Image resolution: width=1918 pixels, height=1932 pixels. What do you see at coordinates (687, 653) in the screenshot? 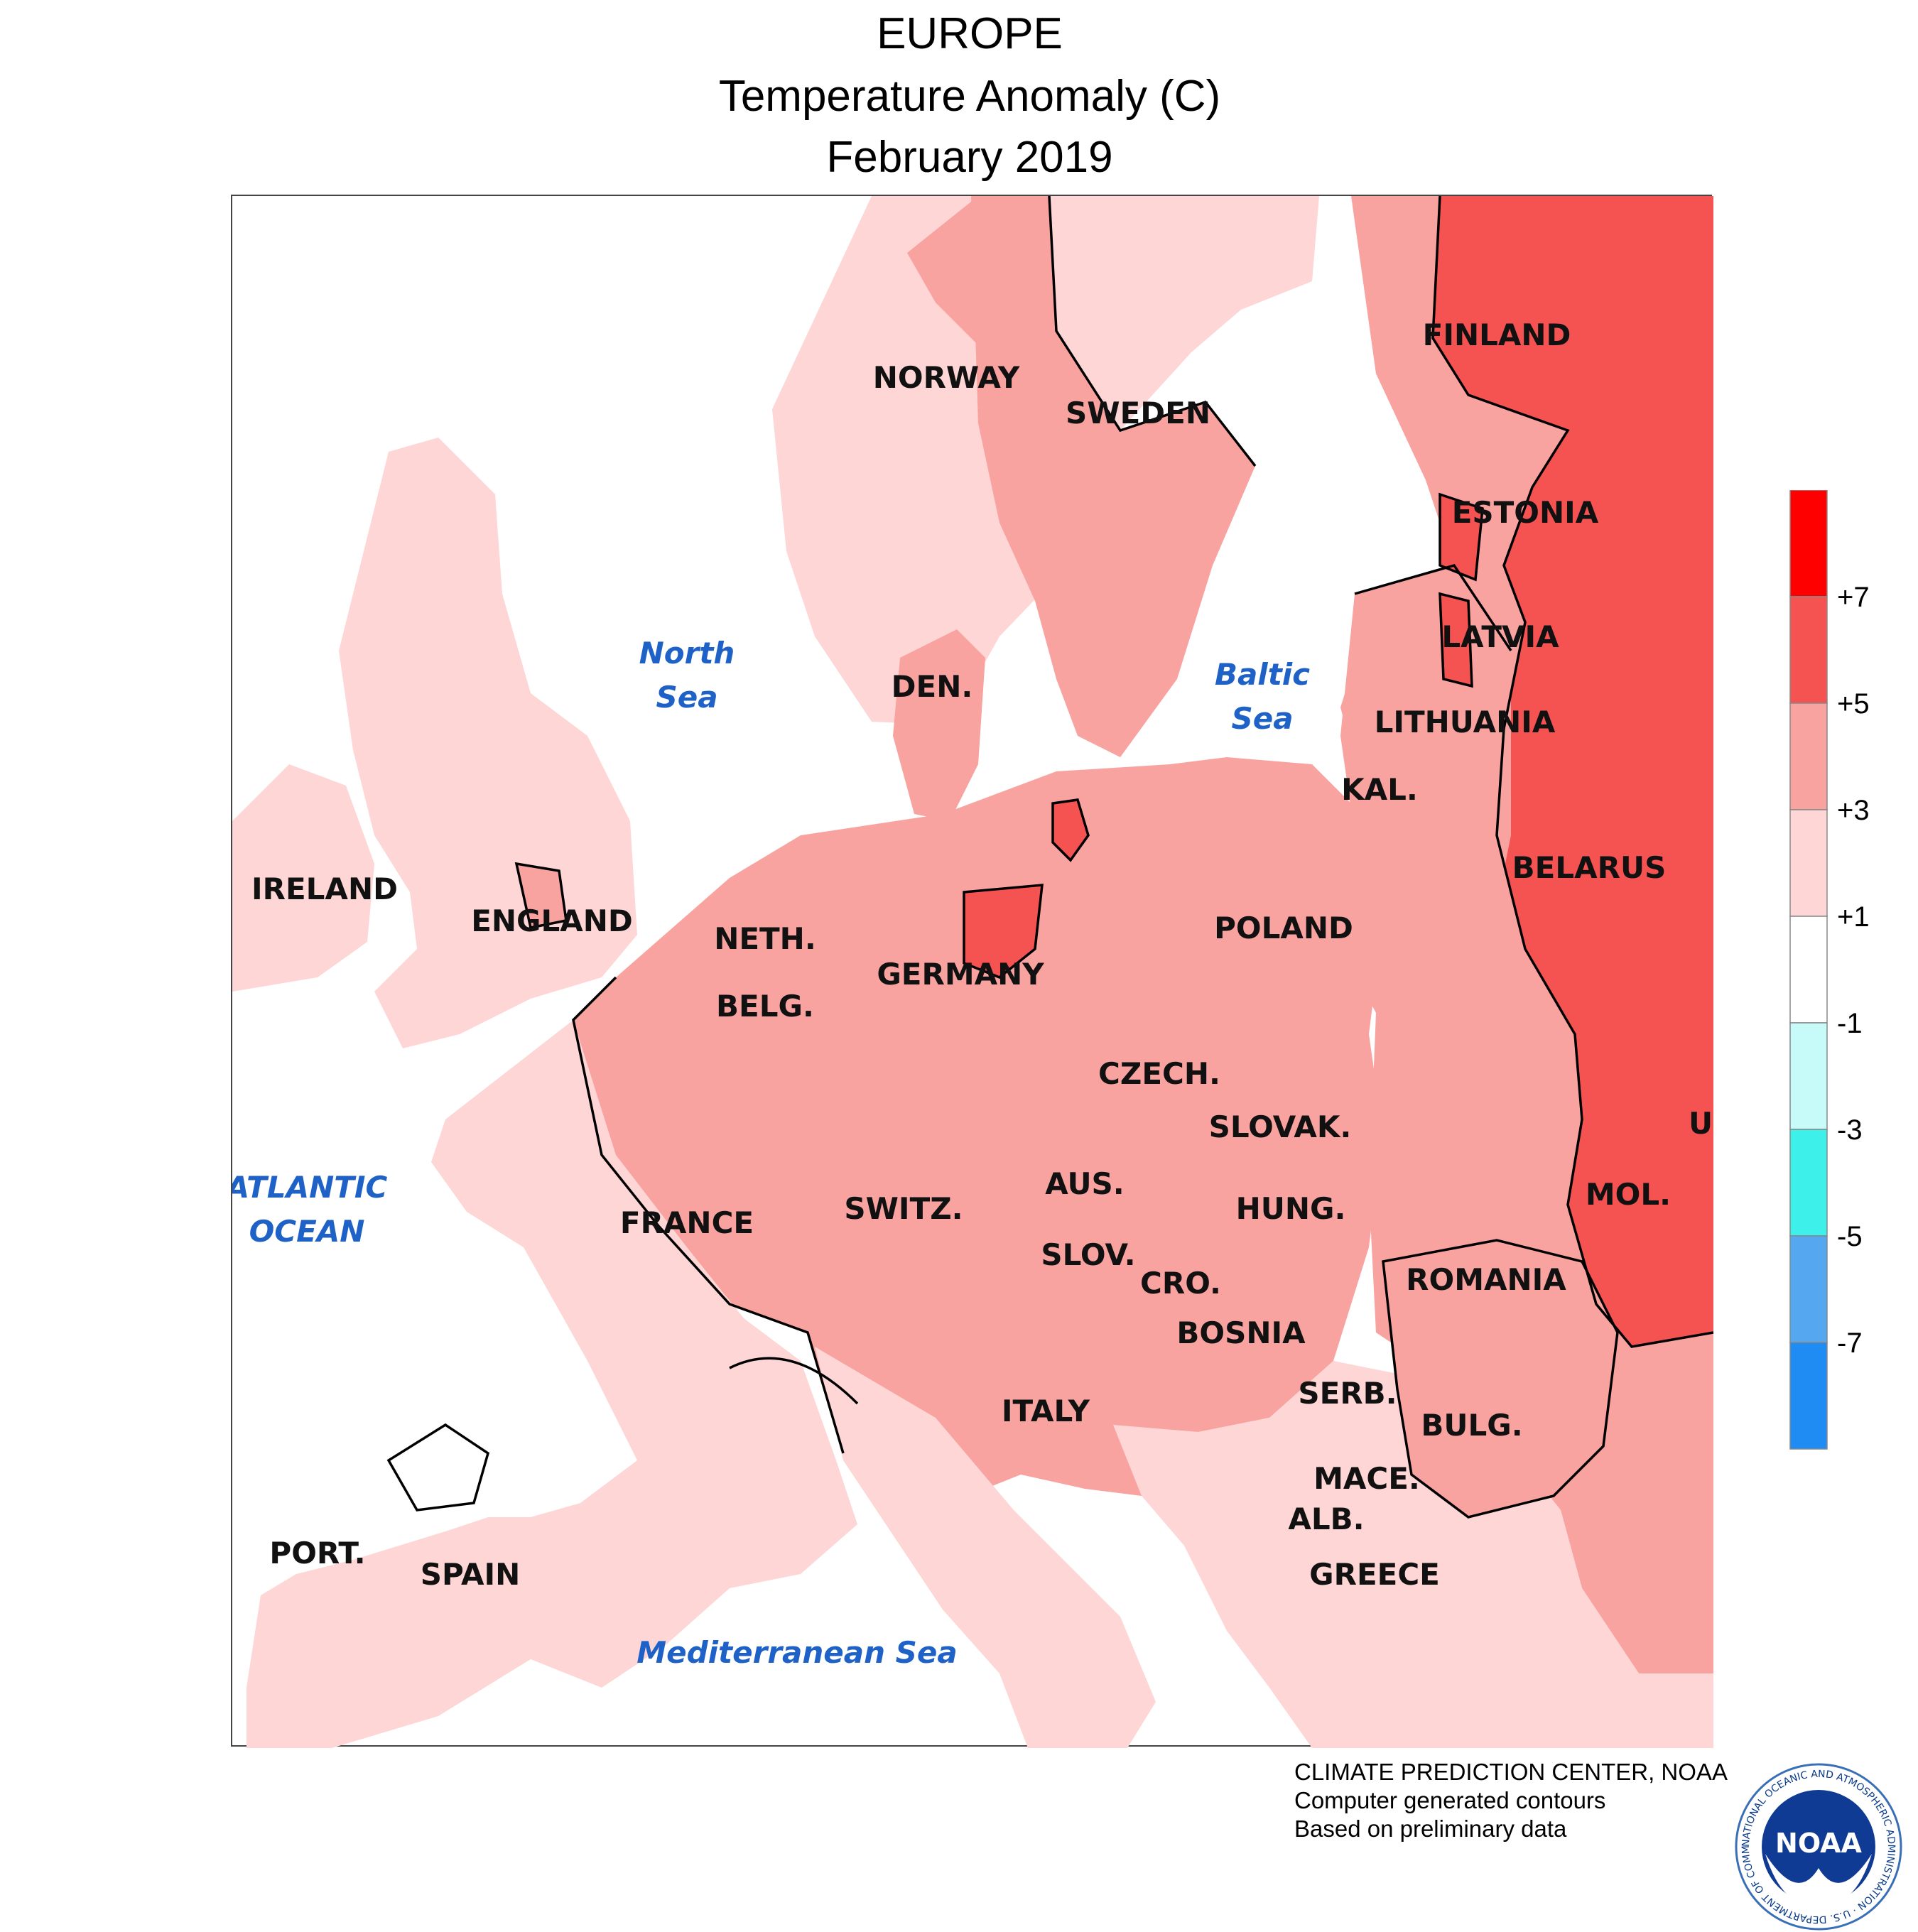
I see `north-sea-label-1: North` at bounding box center [687, 653].